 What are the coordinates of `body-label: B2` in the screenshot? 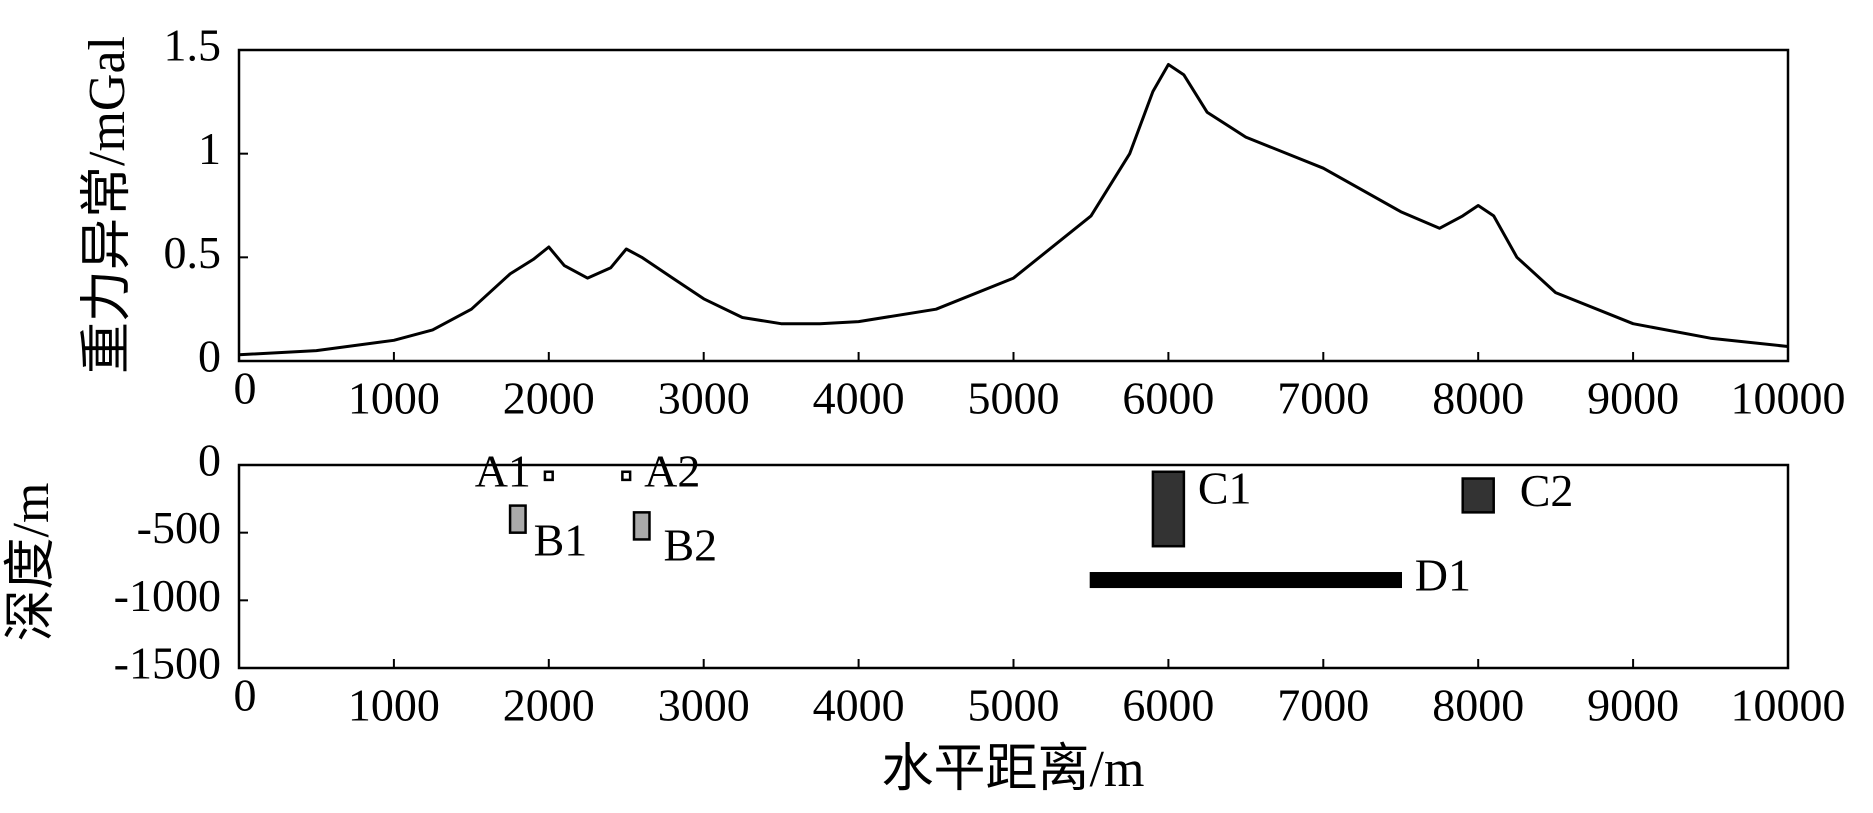 It's located at (690, 544).